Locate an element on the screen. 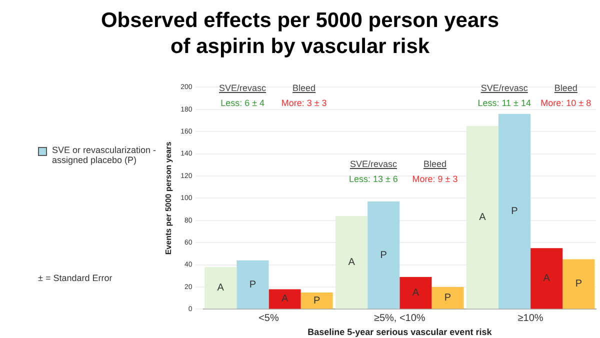 Image resolution: width=600 pixels, height=338 pixels. x-tick-label: ≥5%, <10% is located at coordinates (400, 318).